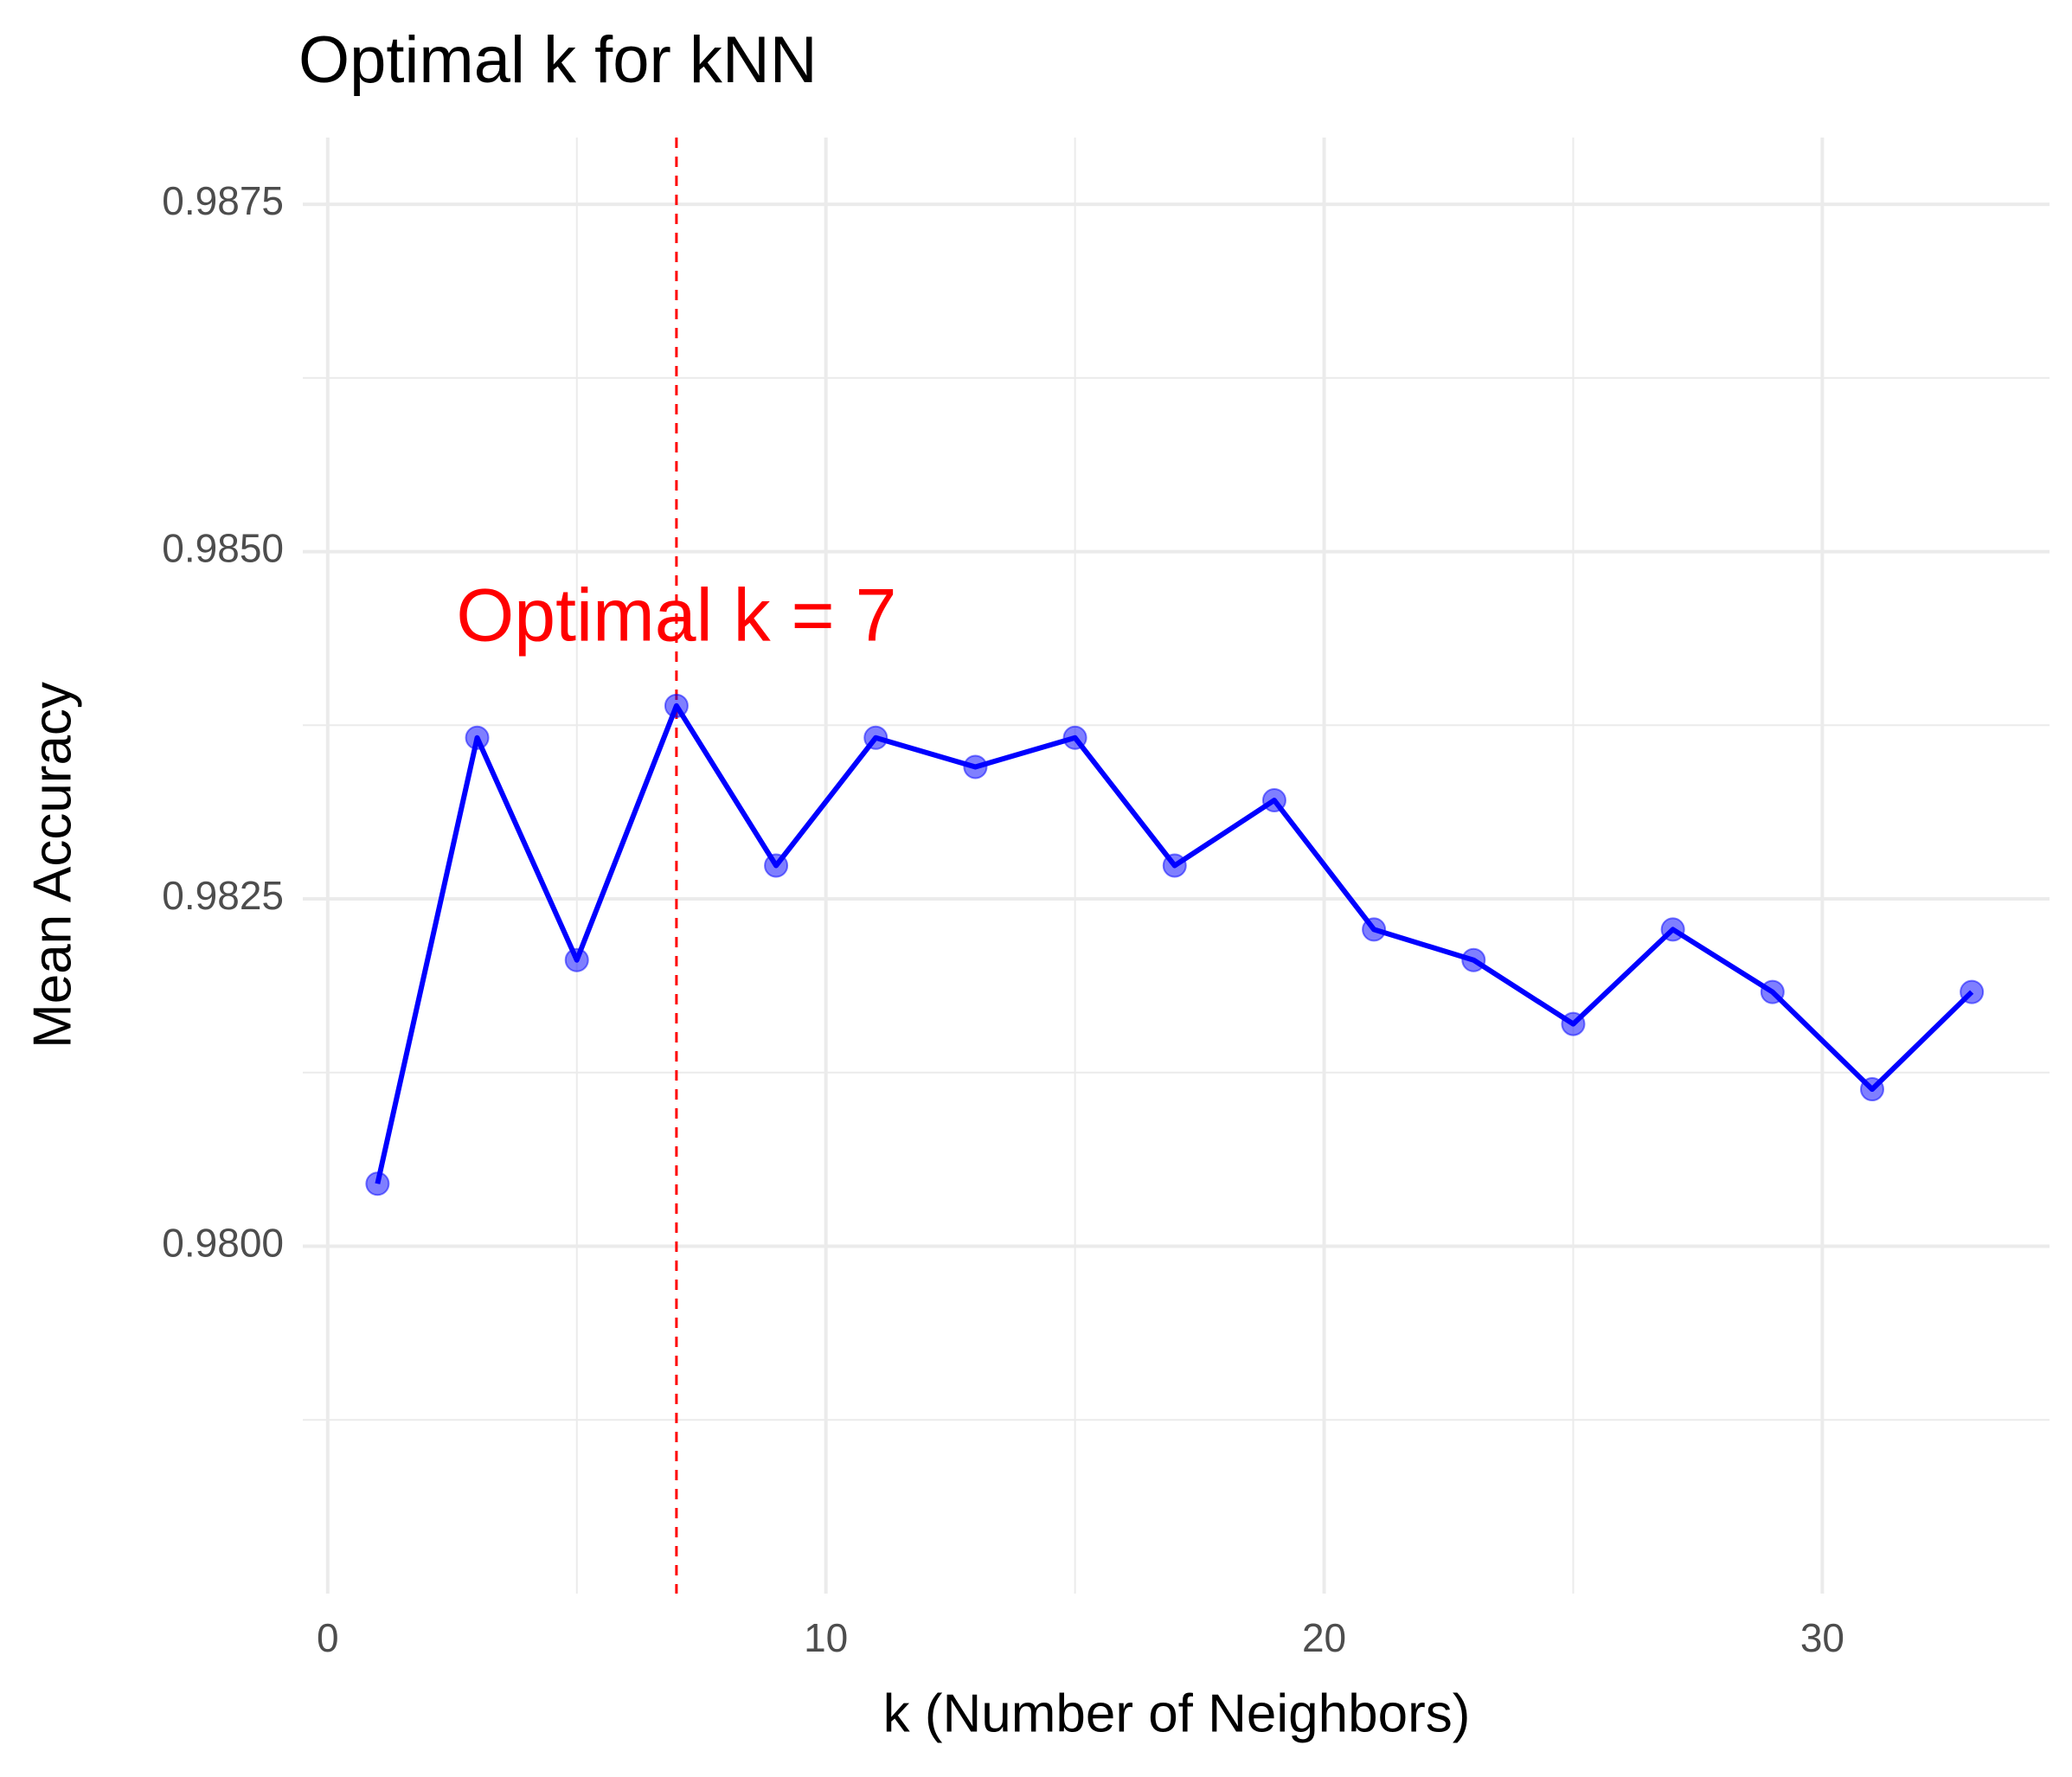  What do you see at coordinates (223, 200) in the screenshot?
I see `y-tick-label: 0.9875` at bounding box center [223, 200].